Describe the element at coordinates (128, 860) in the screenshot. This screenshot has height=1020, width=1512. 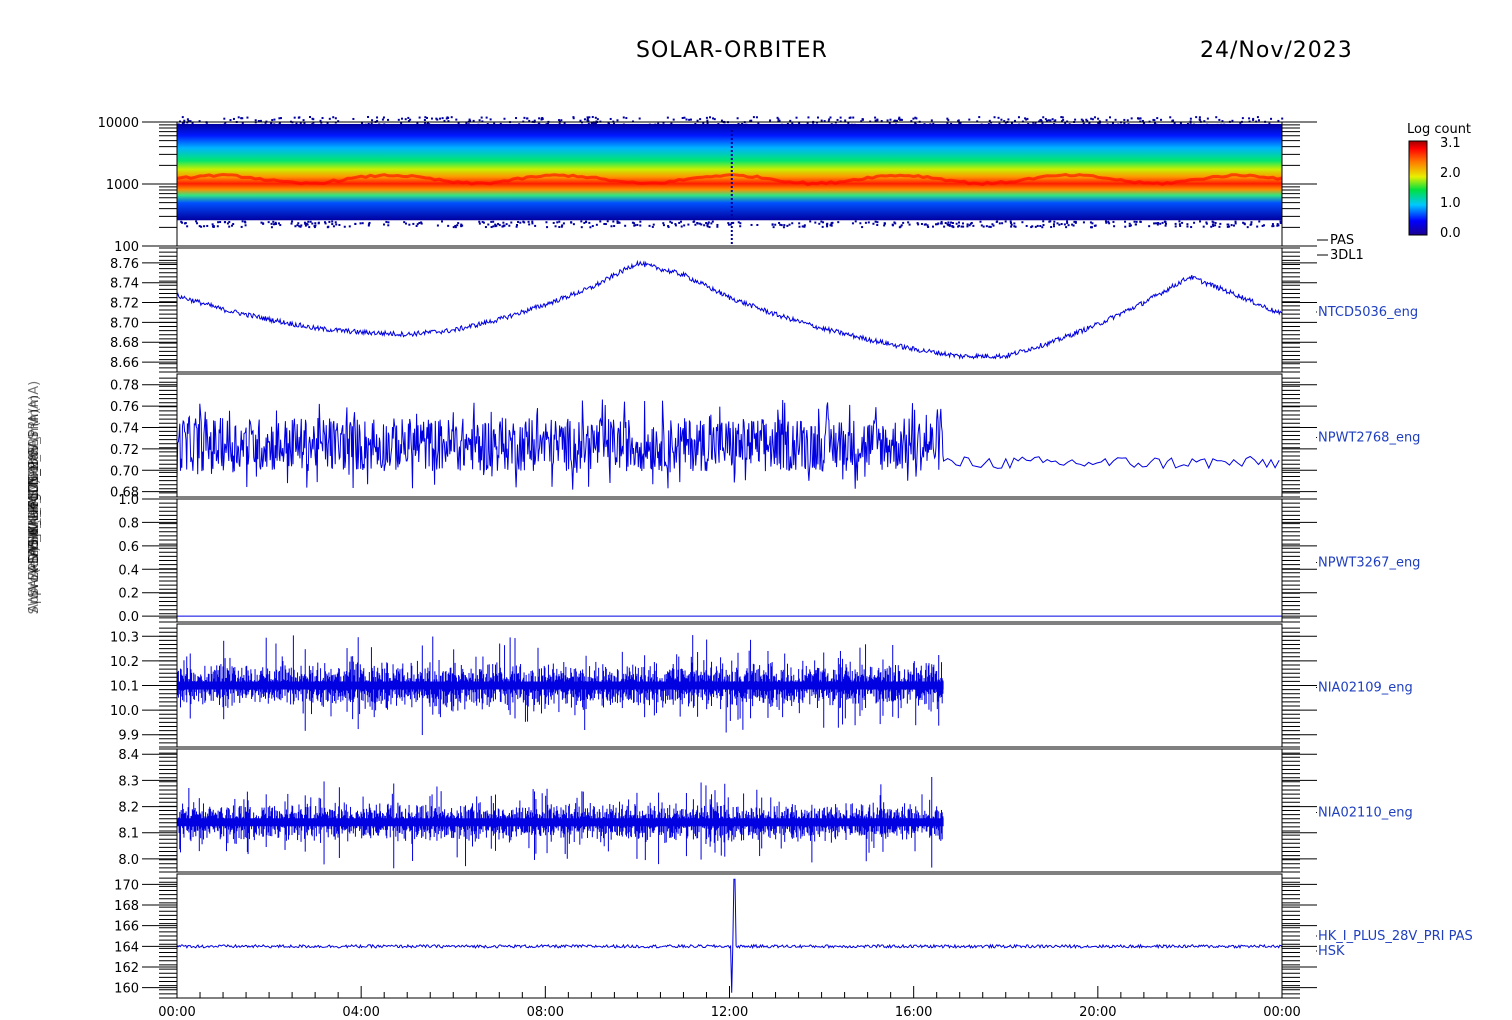
I see `y-tick-label: 8.0` at that location.